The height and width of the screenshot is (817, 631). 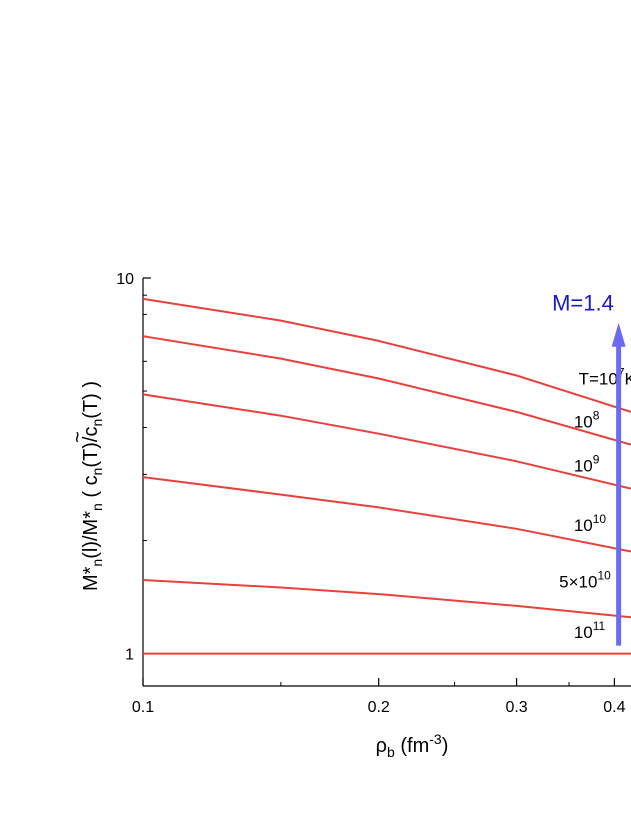 I want to click on x-tick-label-0: 0.1, so click(x=143, y=707).